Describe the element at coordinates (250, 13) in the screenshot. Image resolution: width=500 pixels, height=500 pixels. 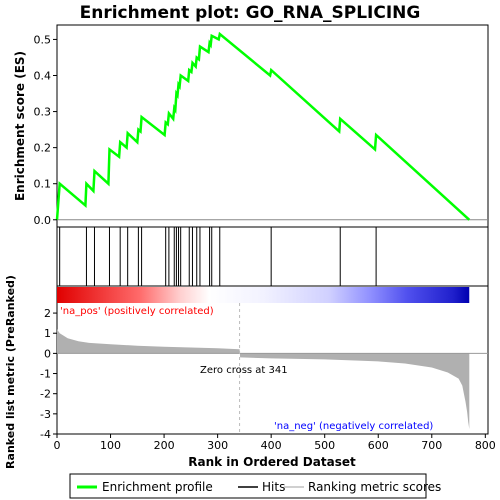
I see `chart-title: Enrichment plot: GO_RNA_SPLICING` at that location.